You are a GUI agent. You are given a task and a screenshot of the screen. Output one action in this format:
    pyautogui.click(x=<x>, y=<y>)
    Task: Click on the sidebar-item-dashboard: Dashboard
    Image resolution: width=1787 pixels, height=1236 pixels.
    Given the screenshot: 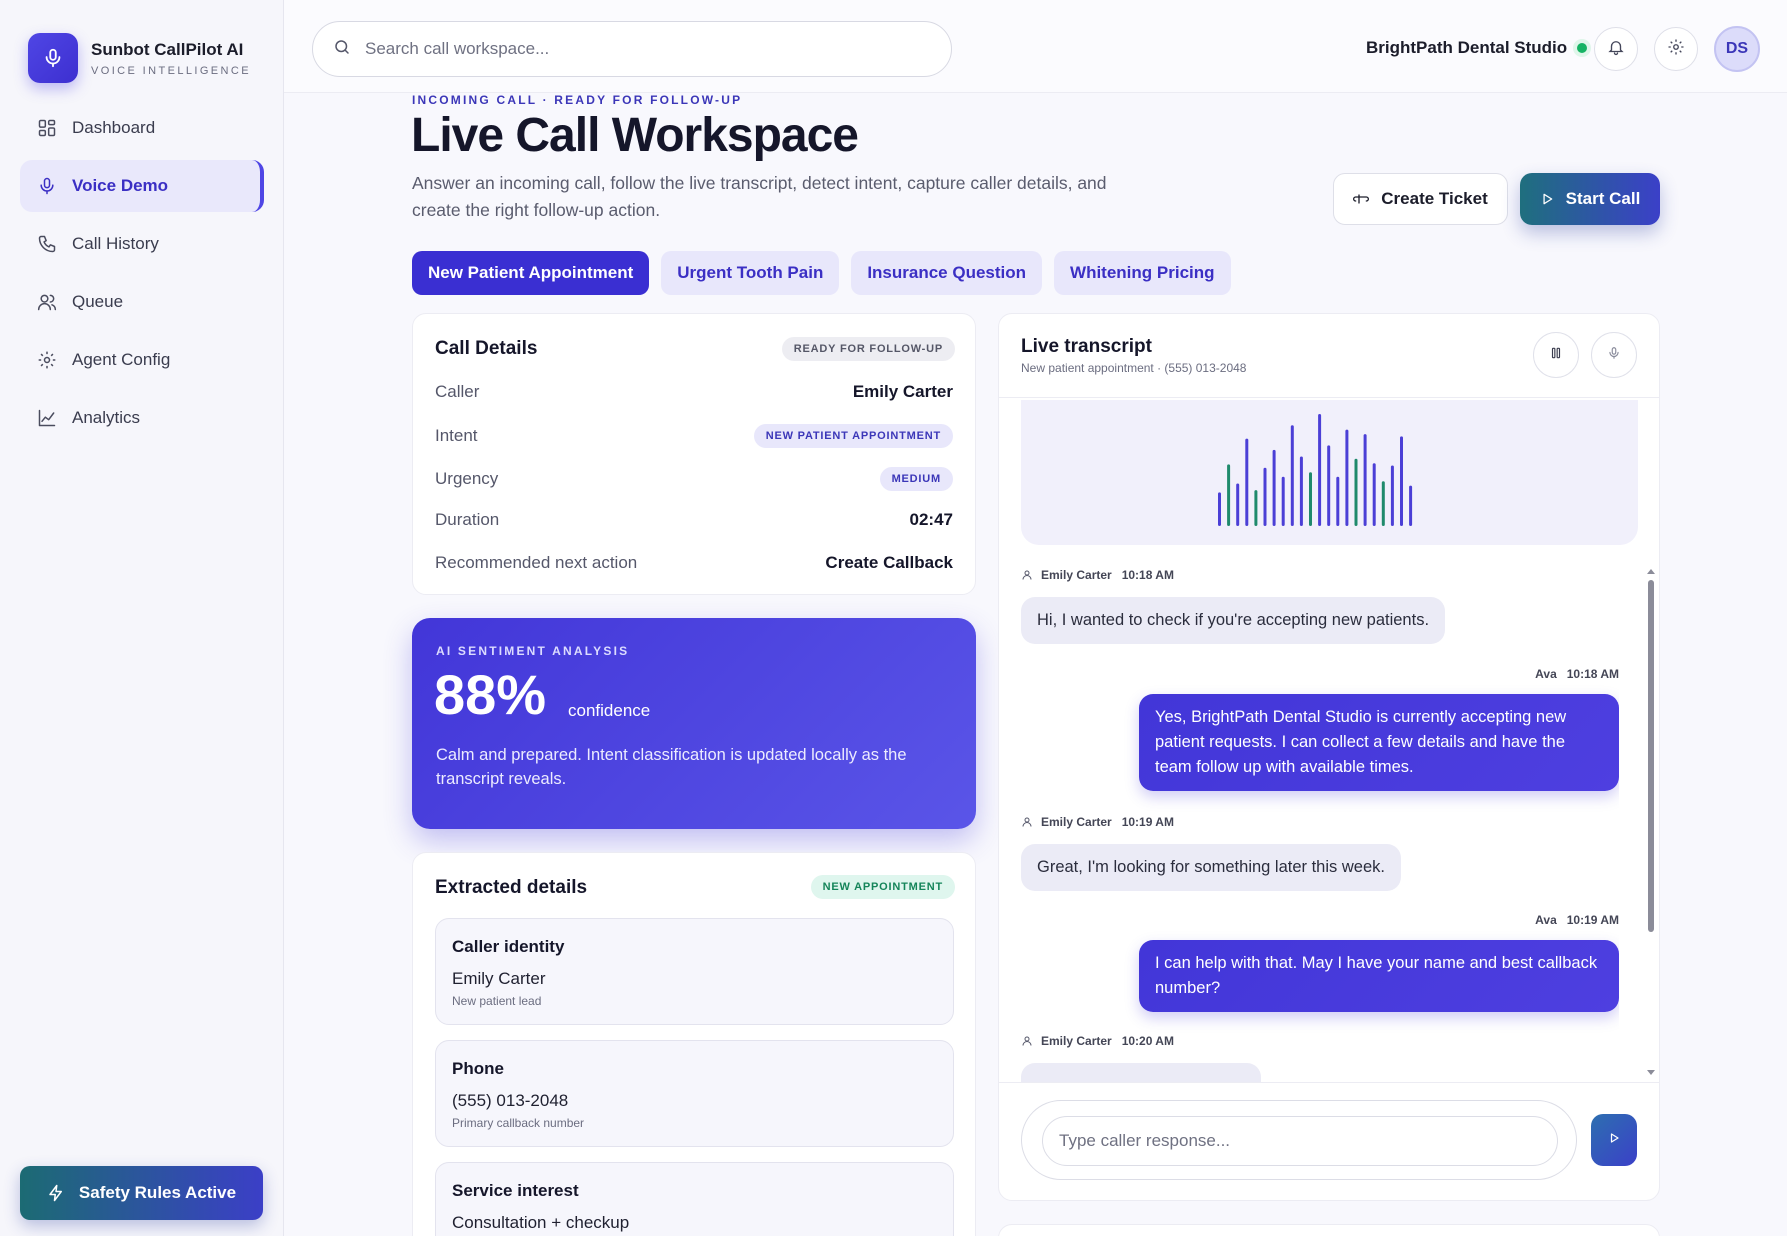 What is the action you would take?
    pyautogui.click(x=142, y=128)
    